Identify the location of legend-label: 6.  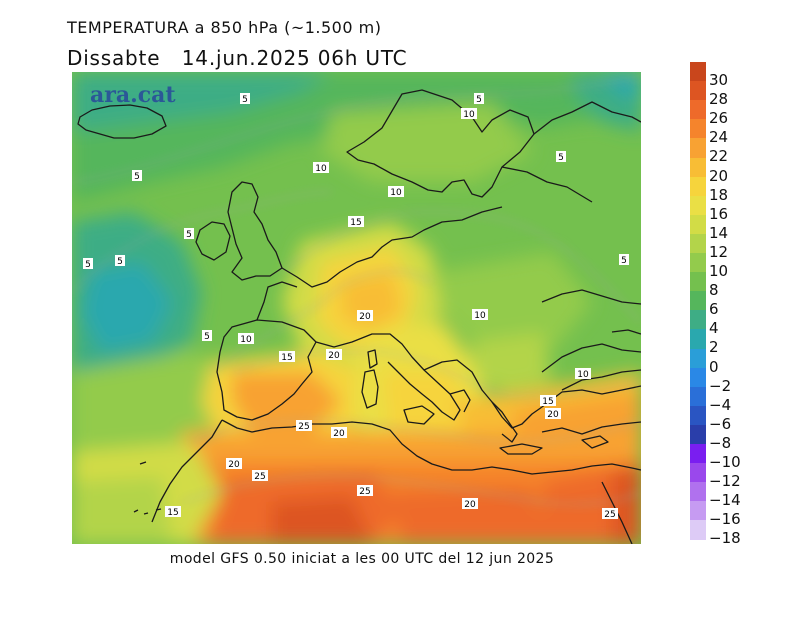
(714, 309).